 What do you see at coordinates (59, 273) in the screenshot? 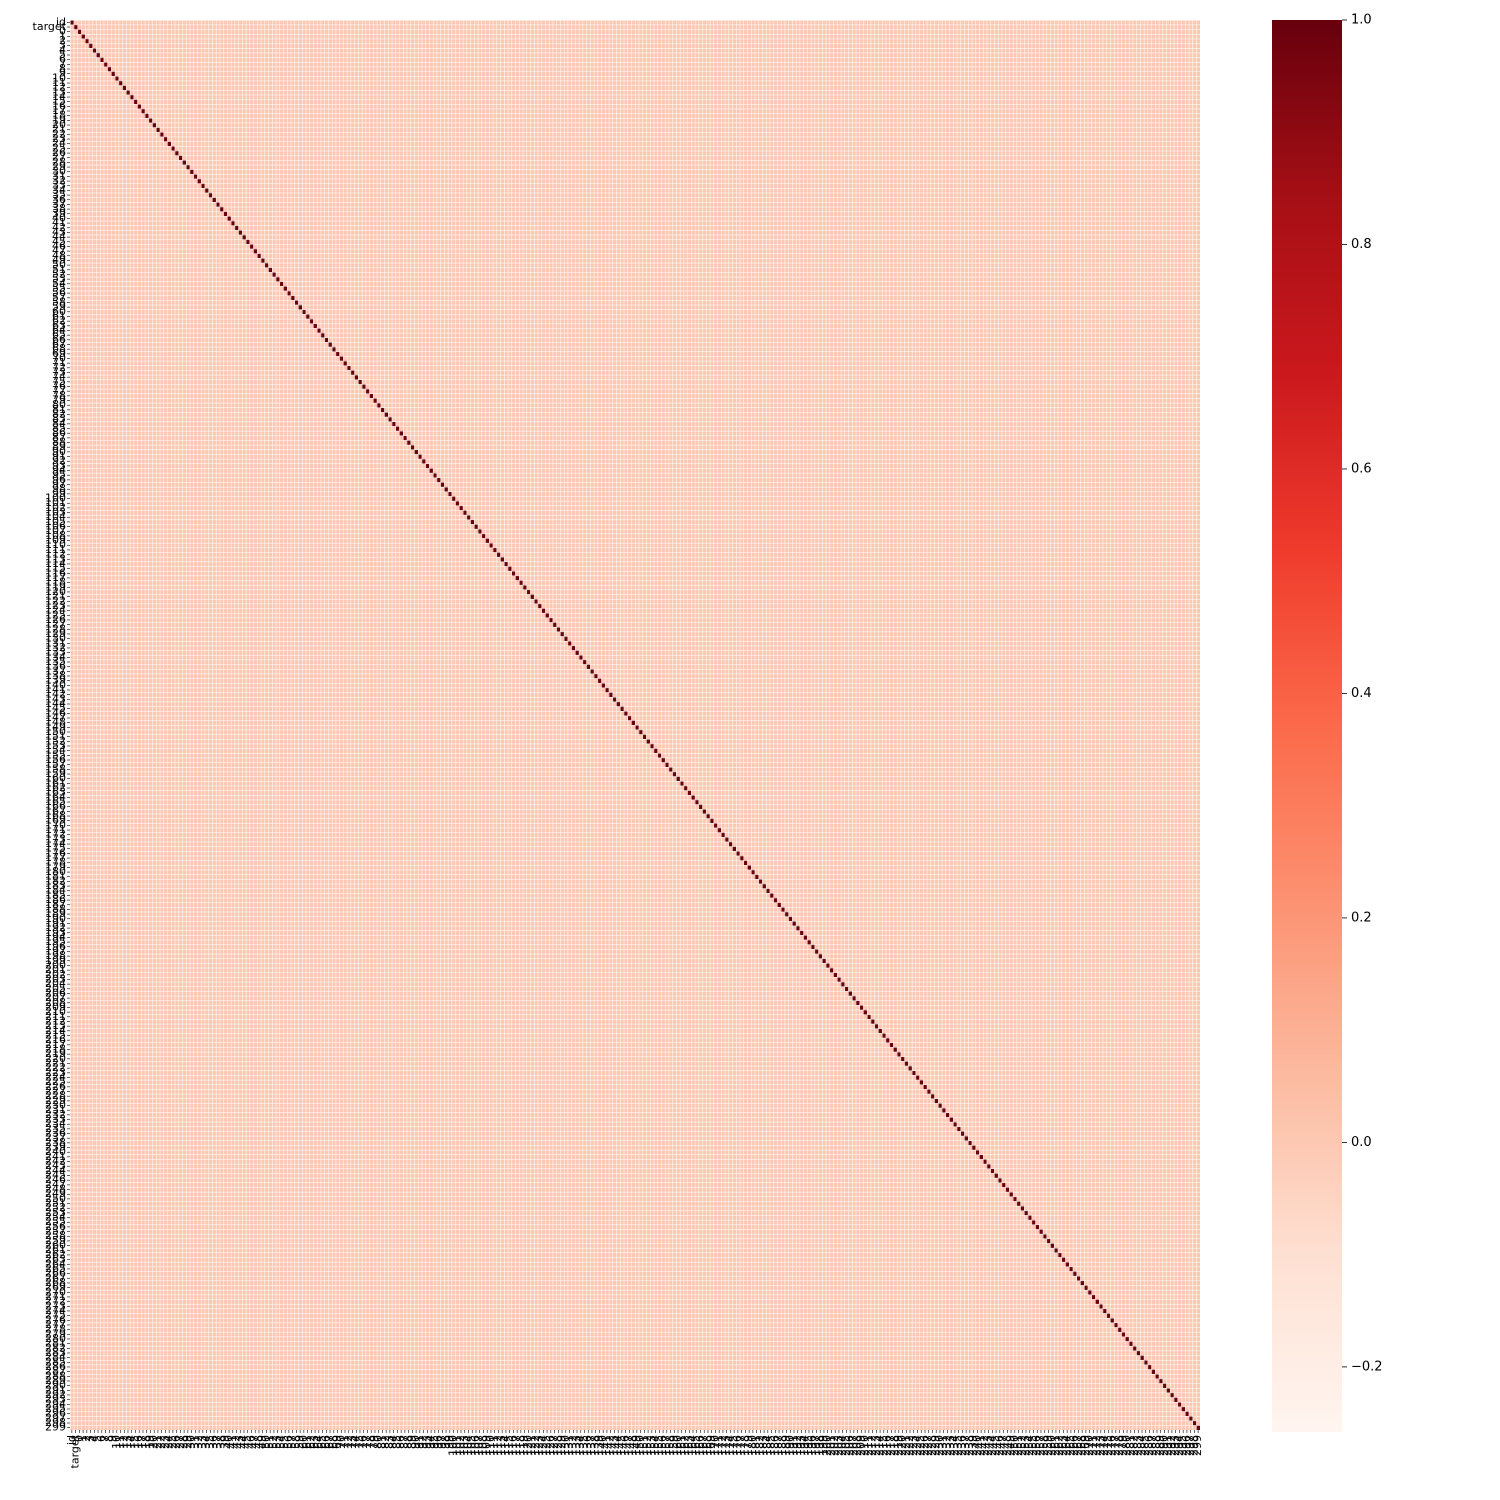
I see `y-tick-label: 52` at bounding box center [59, 273].